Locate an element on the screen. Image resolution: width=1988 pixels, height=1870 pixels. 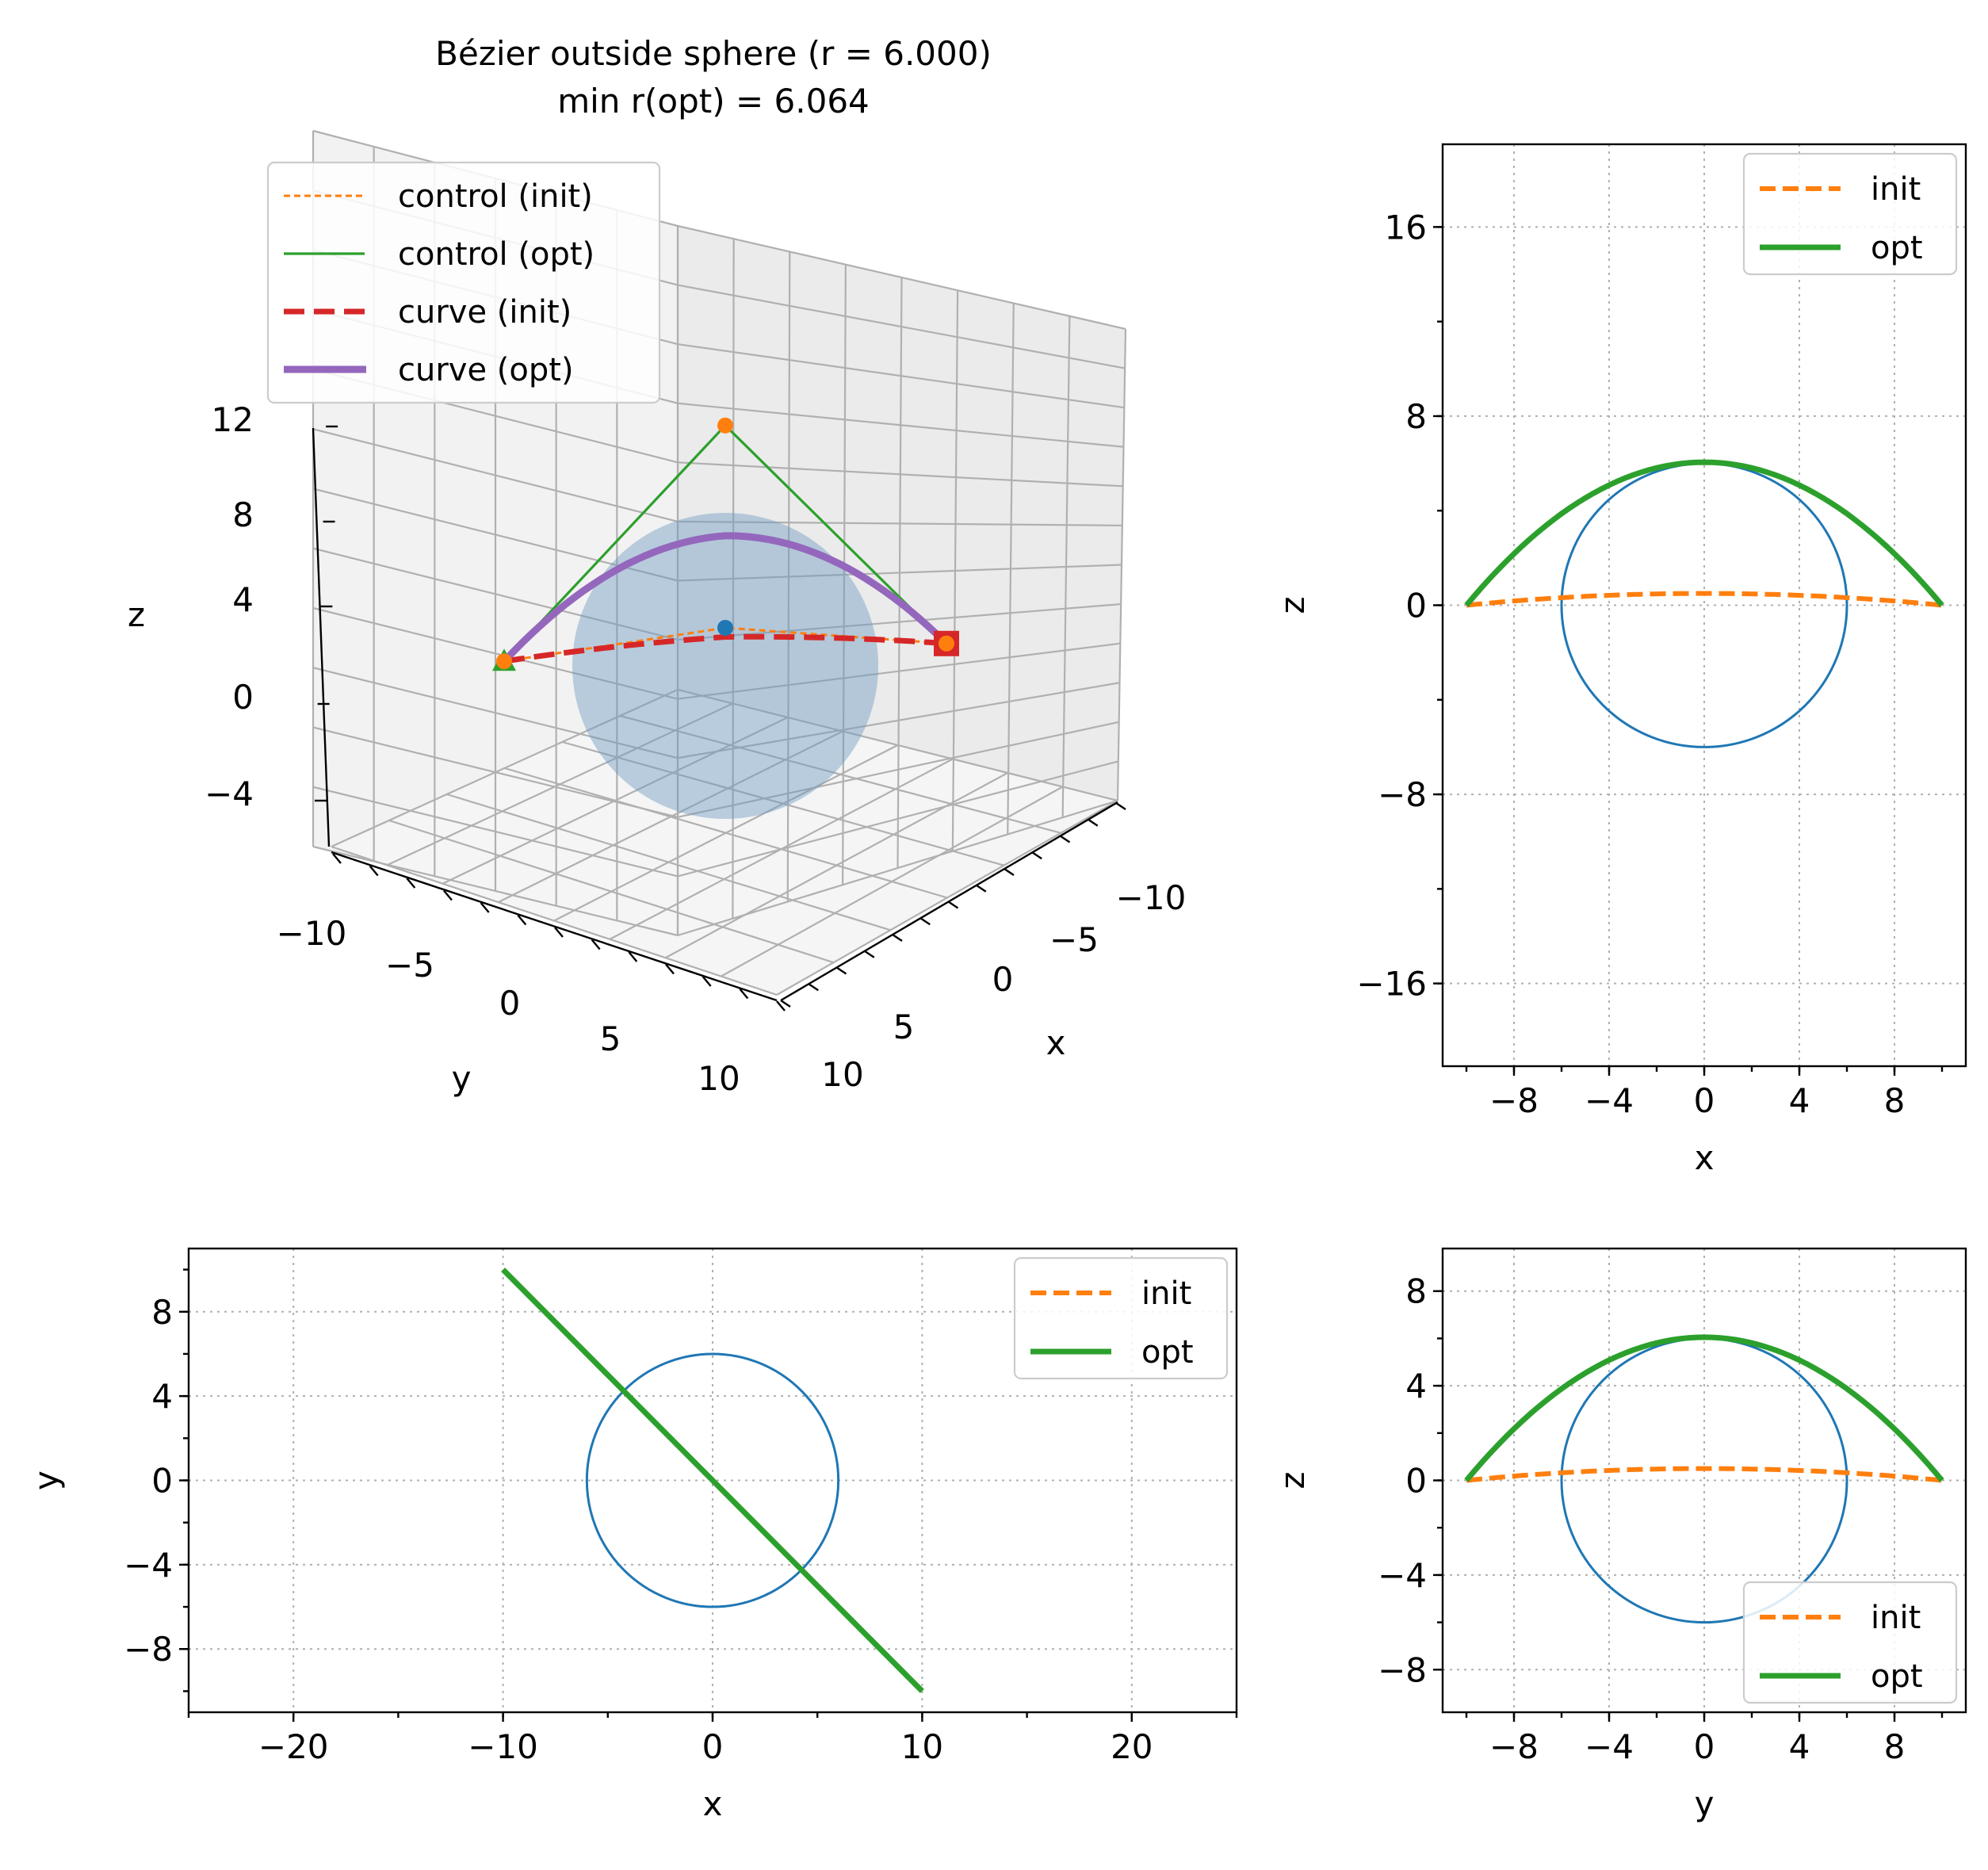
series-line-opt is located at coordinates (1704, 533).